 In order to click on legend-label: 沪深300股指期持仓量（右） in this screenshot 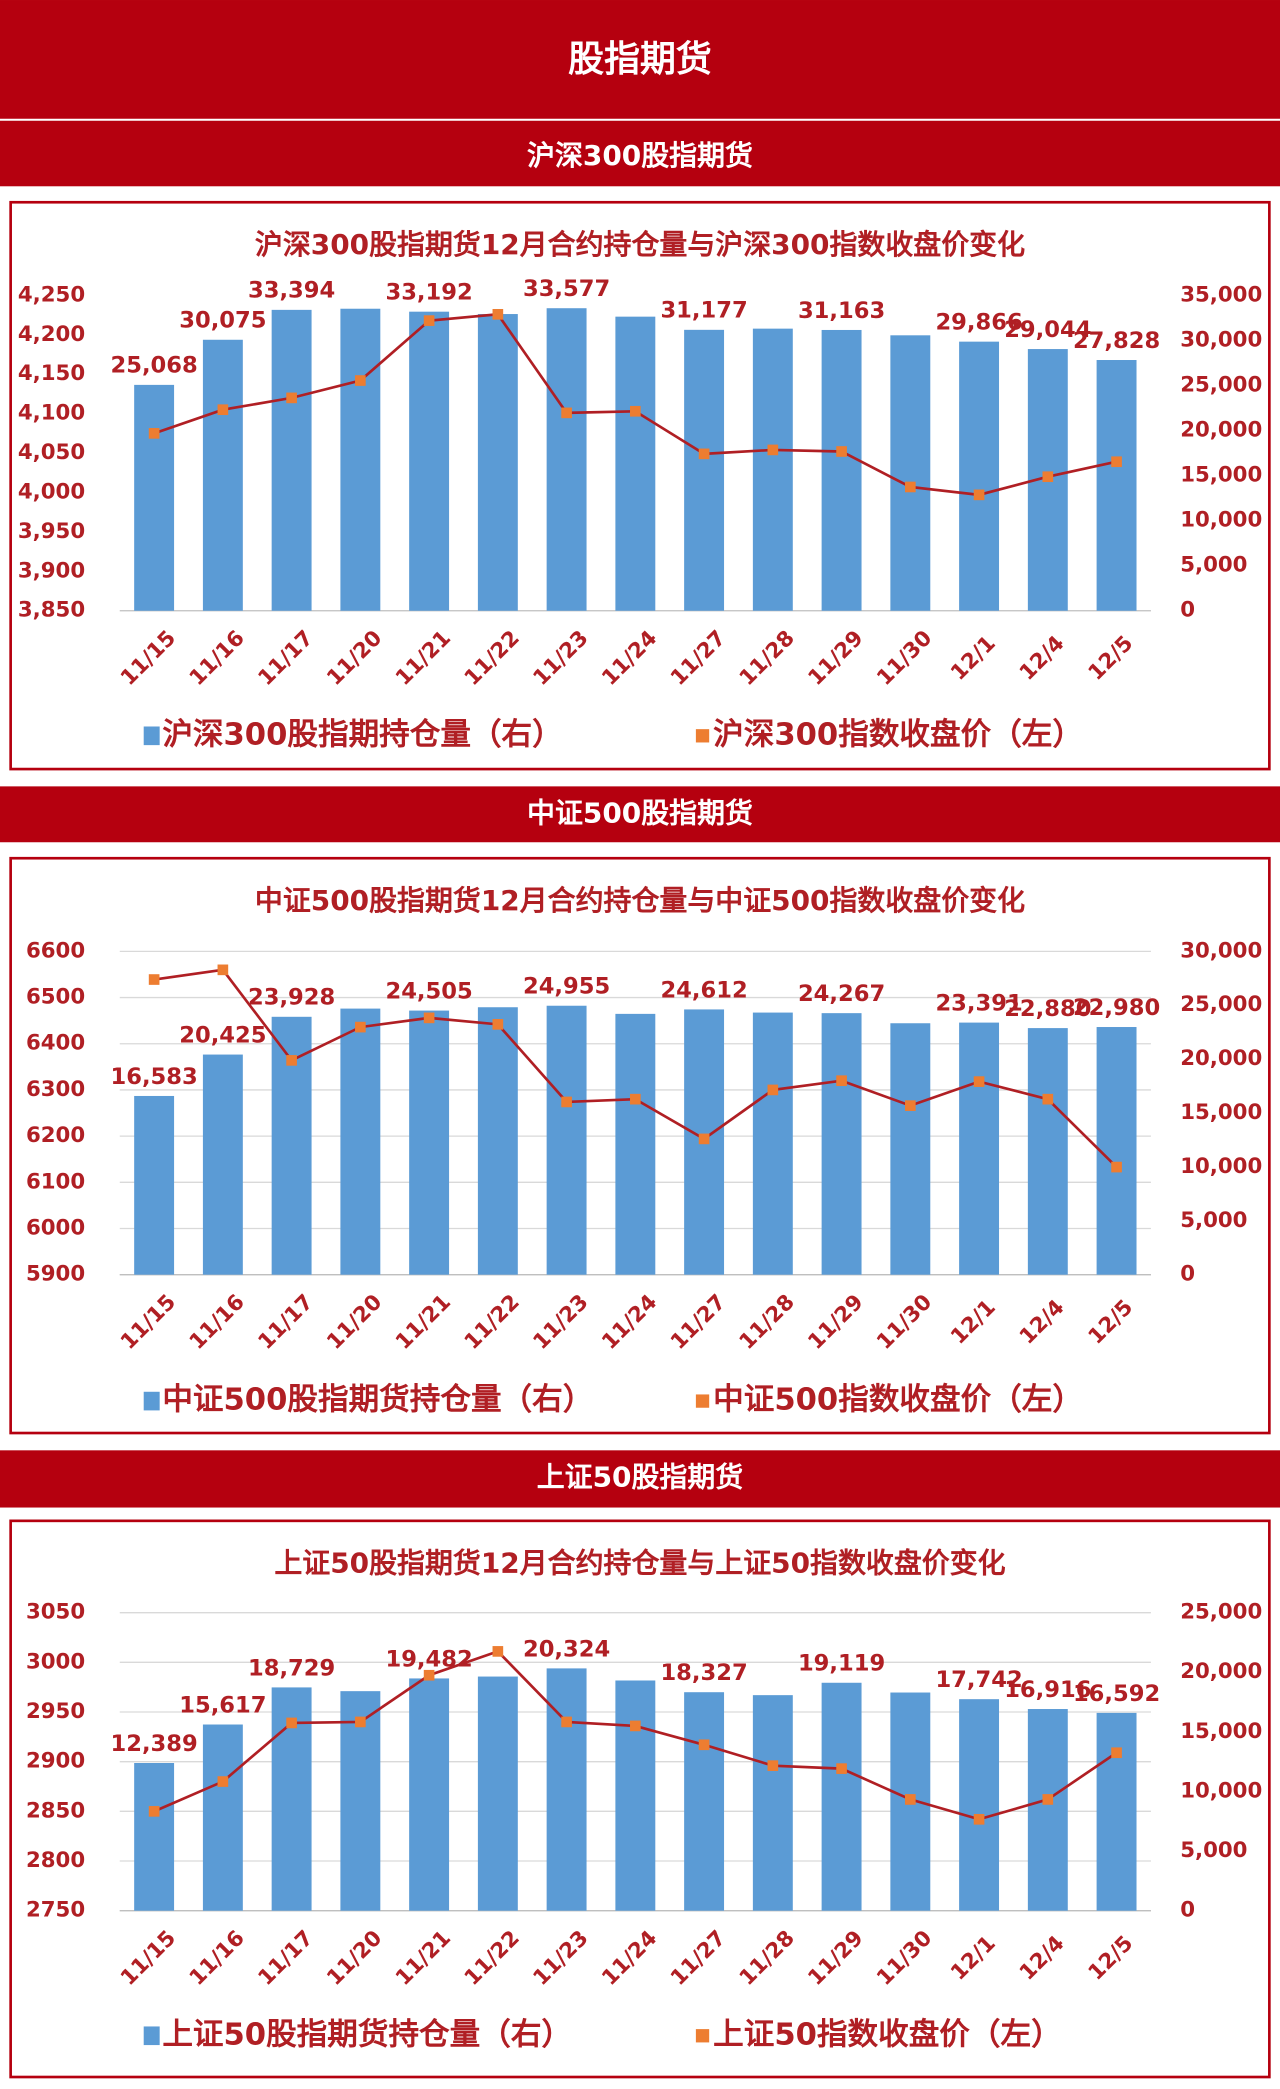, I will do `click(362, 734)`.